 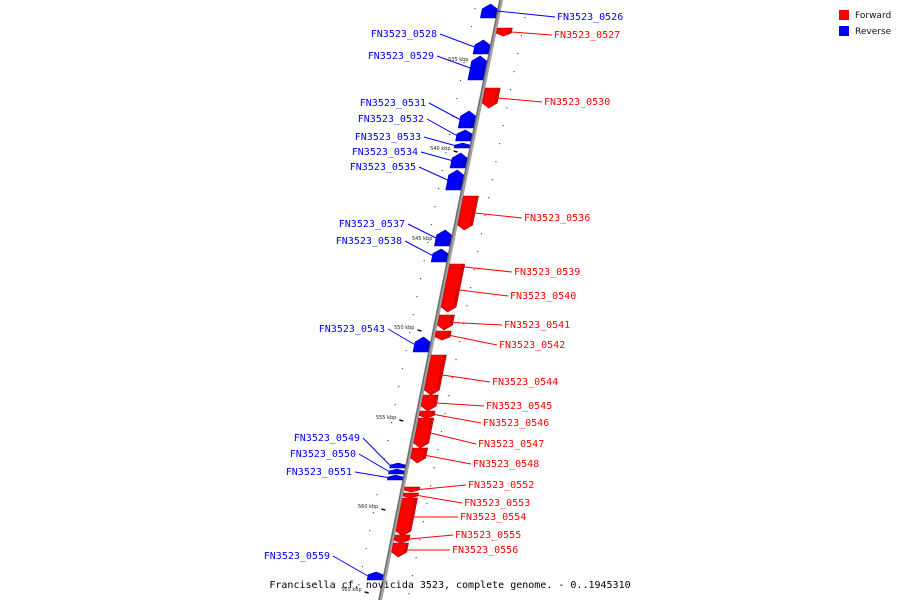 What do you see at coordinates (557, 218) in the screenshot?
I see `gene-label: FN3523_0536` at bounding box center [557, 218].